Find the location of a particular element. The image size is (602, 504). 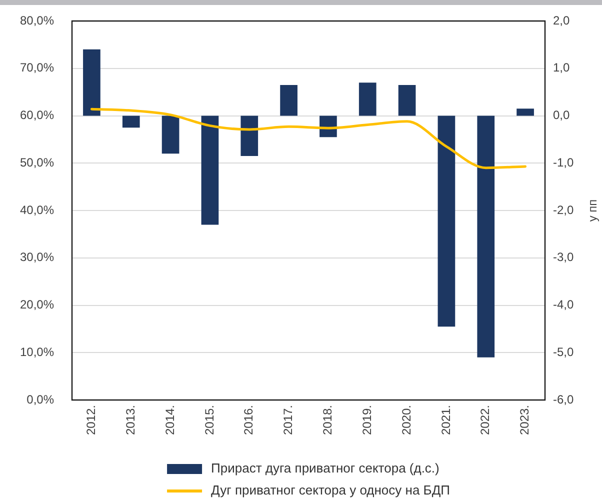

y2-tick-label: 1,0 is located at coordinates (561, 67).